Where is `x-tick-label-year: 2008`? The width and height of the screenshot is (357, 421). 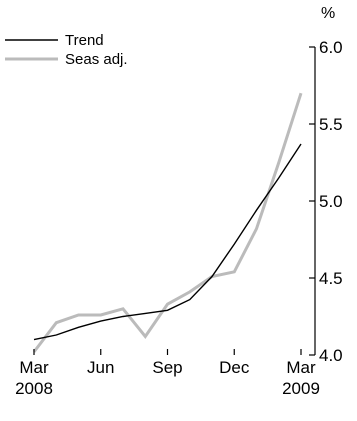 x-tick-label-year: 2008 is located at coordinates (34, 388).